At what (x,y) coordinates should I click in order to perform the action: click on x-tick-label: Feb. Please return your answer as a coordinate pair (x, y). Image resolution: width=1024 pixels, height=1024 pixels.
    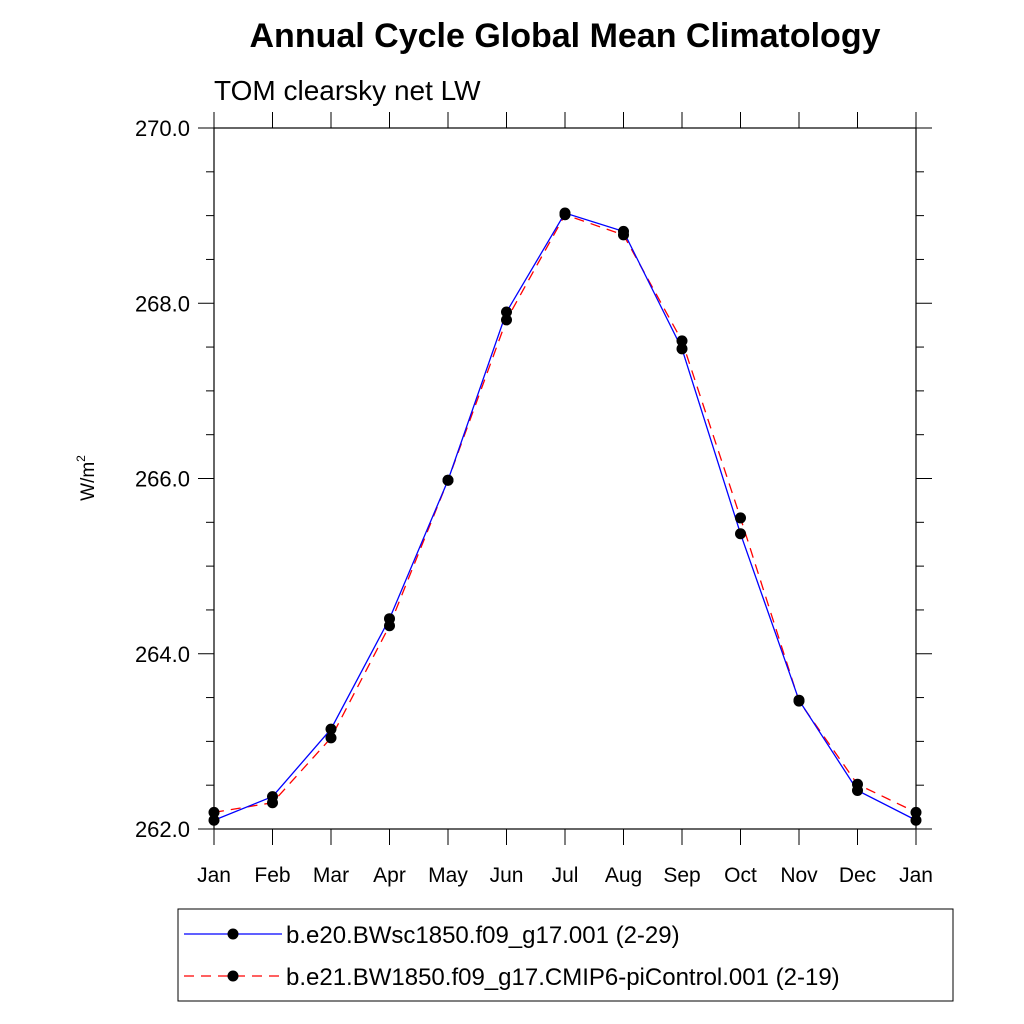
    Looking at the image, I should click on (272, 875).